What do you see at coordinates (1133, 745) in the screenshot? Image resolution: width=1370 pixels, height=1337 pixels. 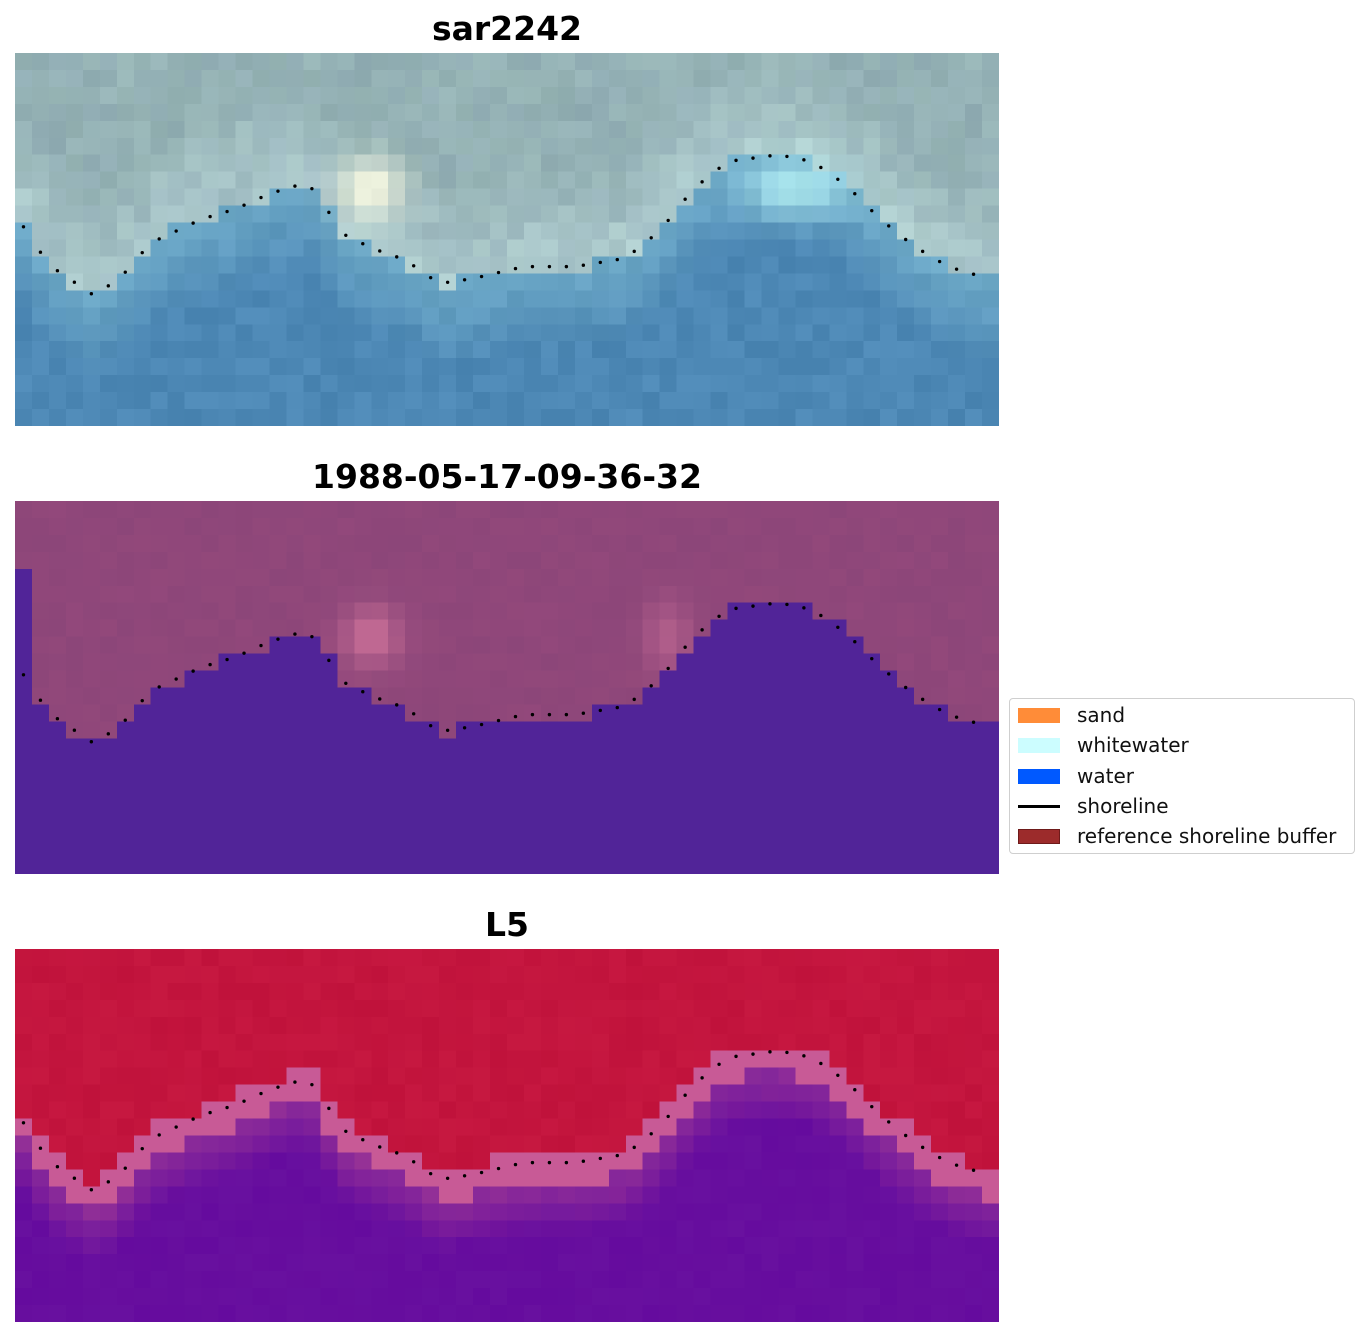 I see `legend-label-whitewater: whitewater` at bounding box center [1133, 745].